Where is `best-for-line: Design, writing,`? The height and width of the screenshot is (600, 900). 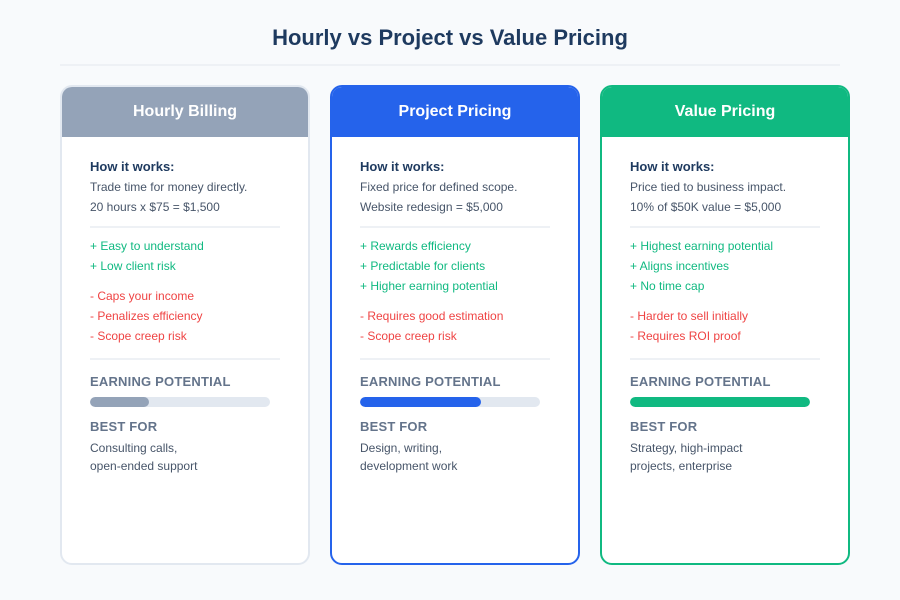
best-for-line: Design, writing, is located at coordinates (401, 448).